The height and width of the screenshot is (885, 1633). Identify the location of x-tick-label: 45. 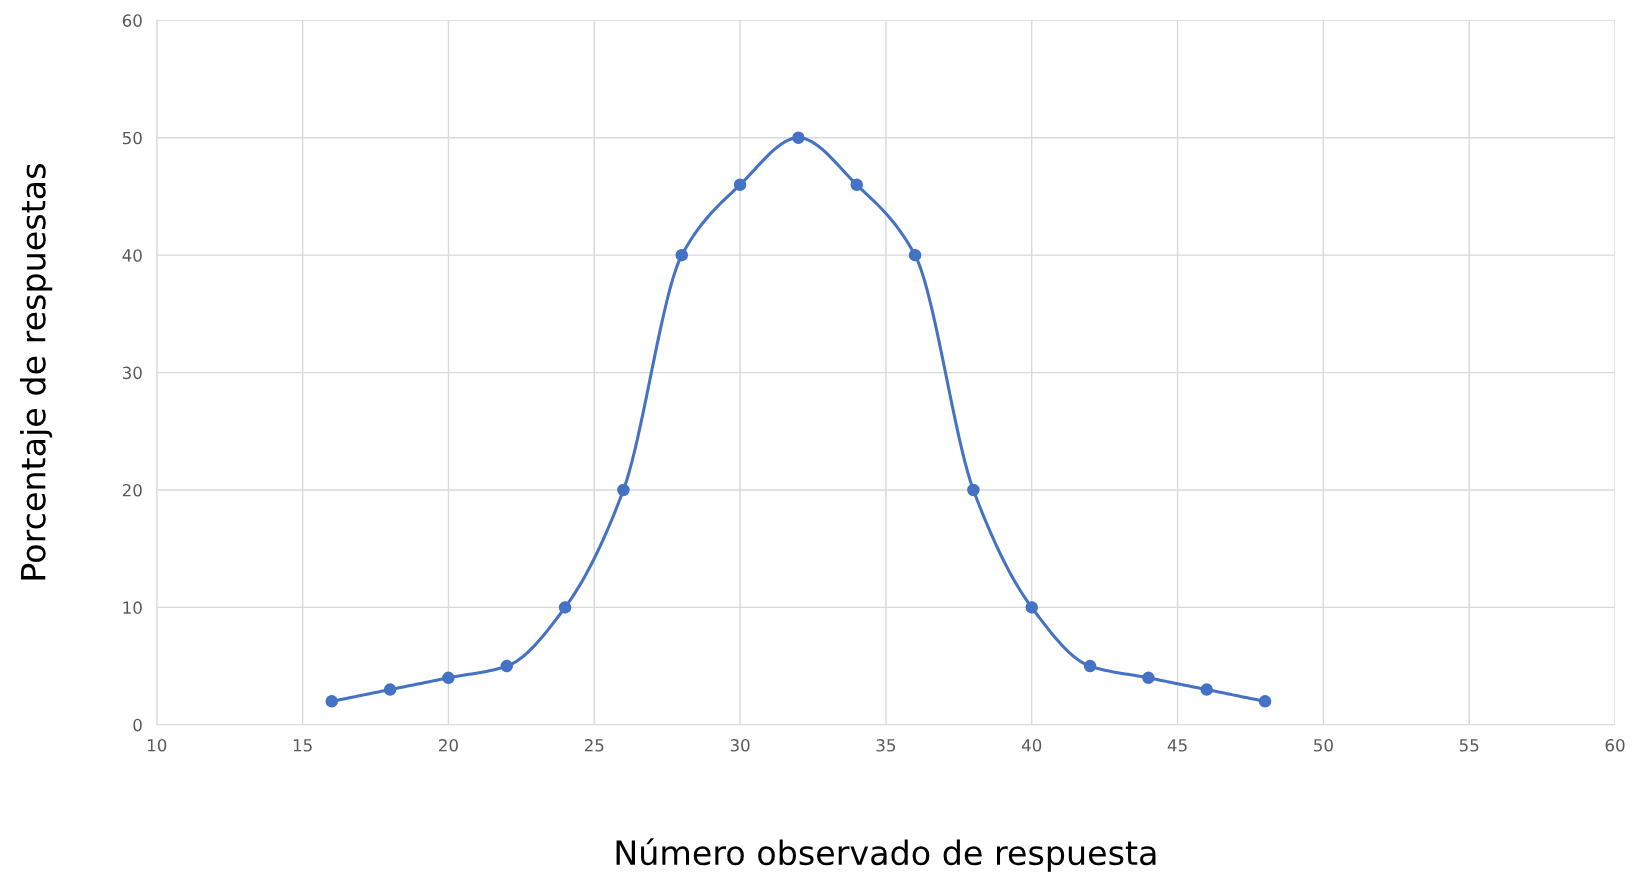
(1177, 745).